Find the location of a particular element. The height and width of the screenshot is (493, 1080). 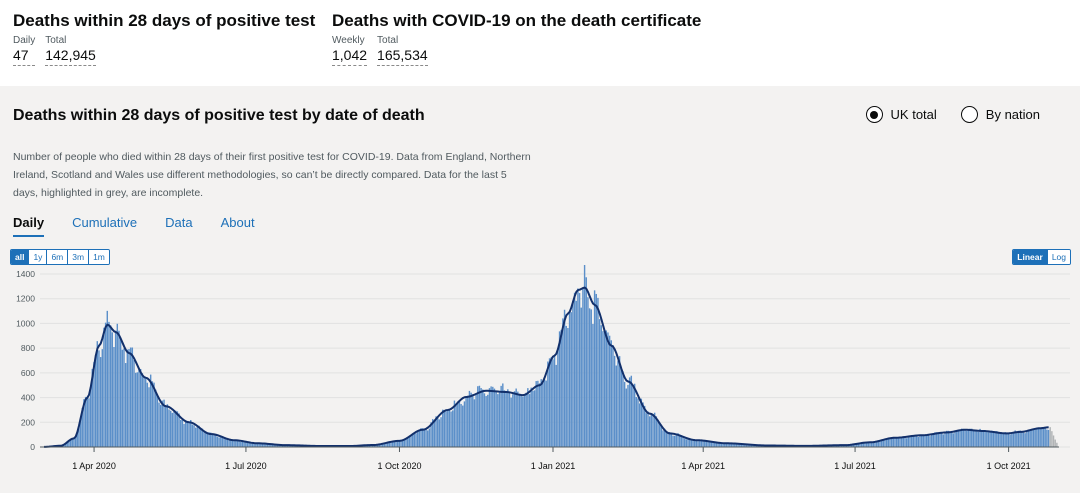

tab-data: Data is located at coordinates (179, 222).